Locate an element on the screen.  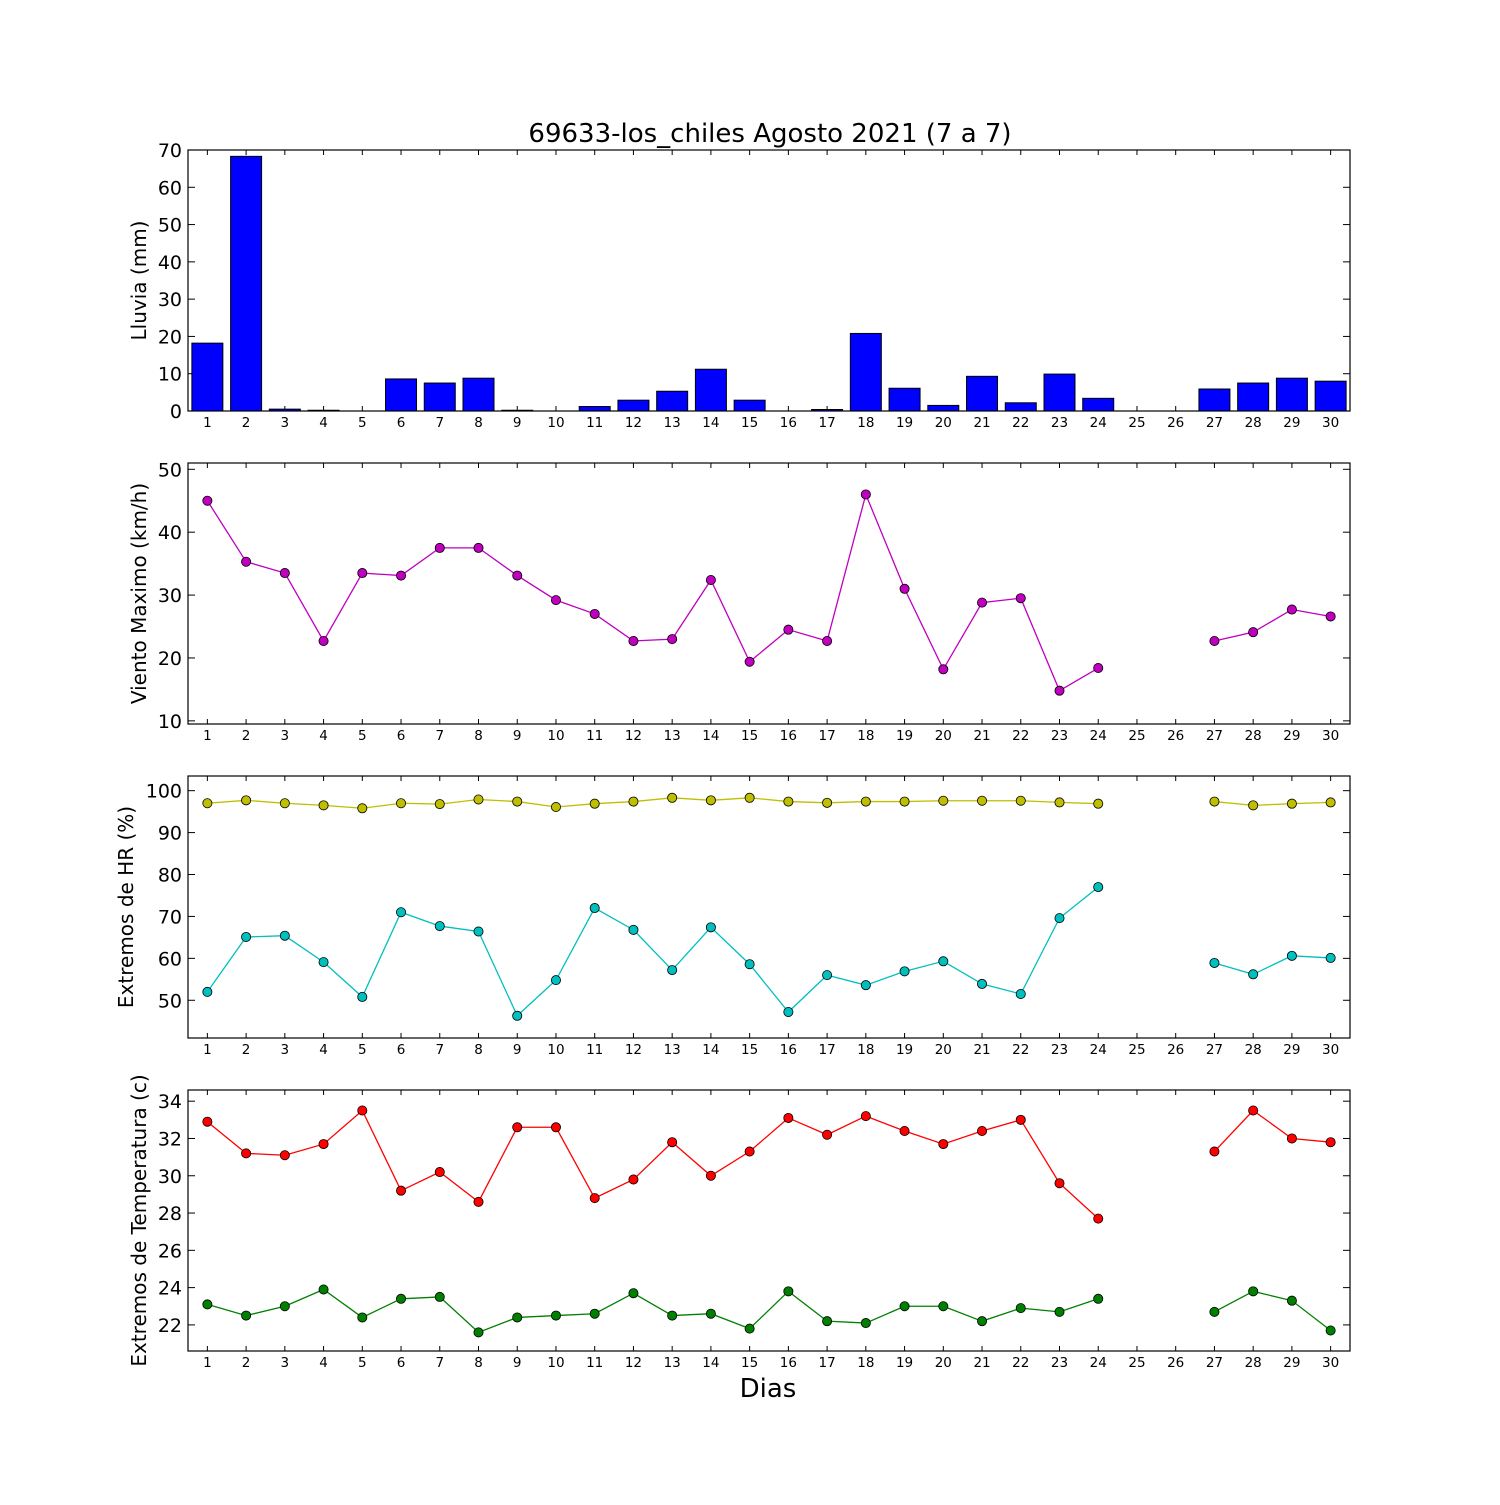
x-tick-label: 26 is located at coordinates (1175, 1363).